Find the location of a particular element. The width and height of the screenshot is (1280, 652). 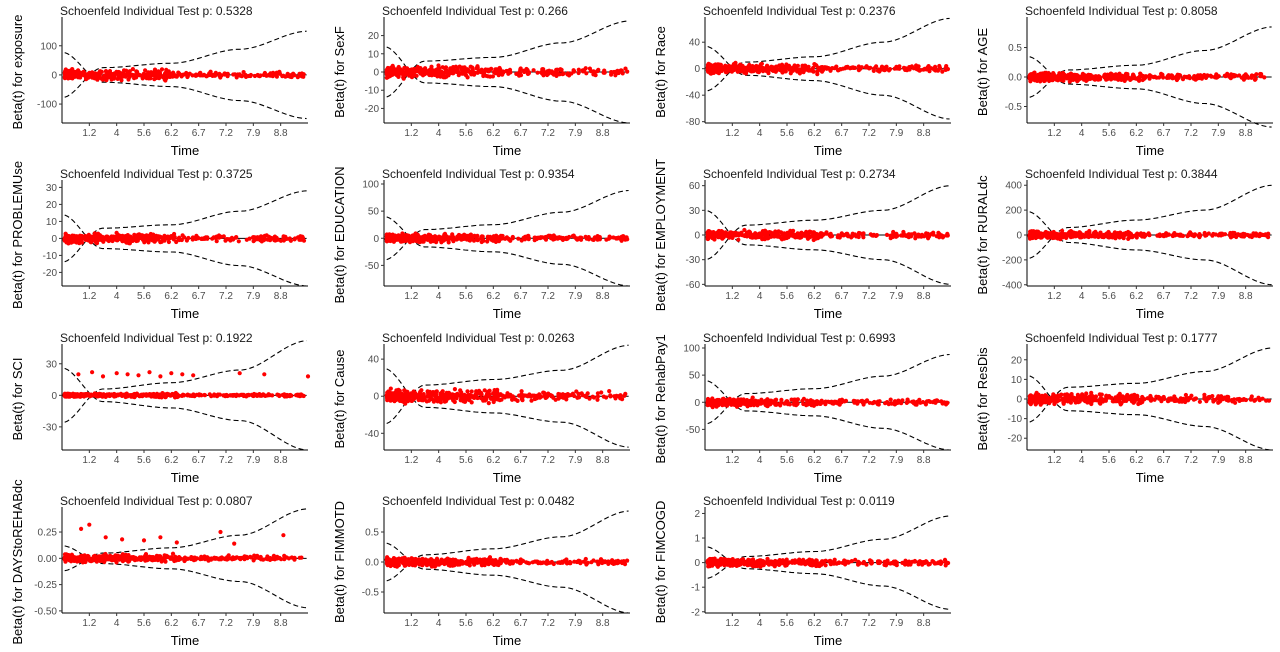

y-tick-label: 0.5 is located at coordinates (1015, 48).